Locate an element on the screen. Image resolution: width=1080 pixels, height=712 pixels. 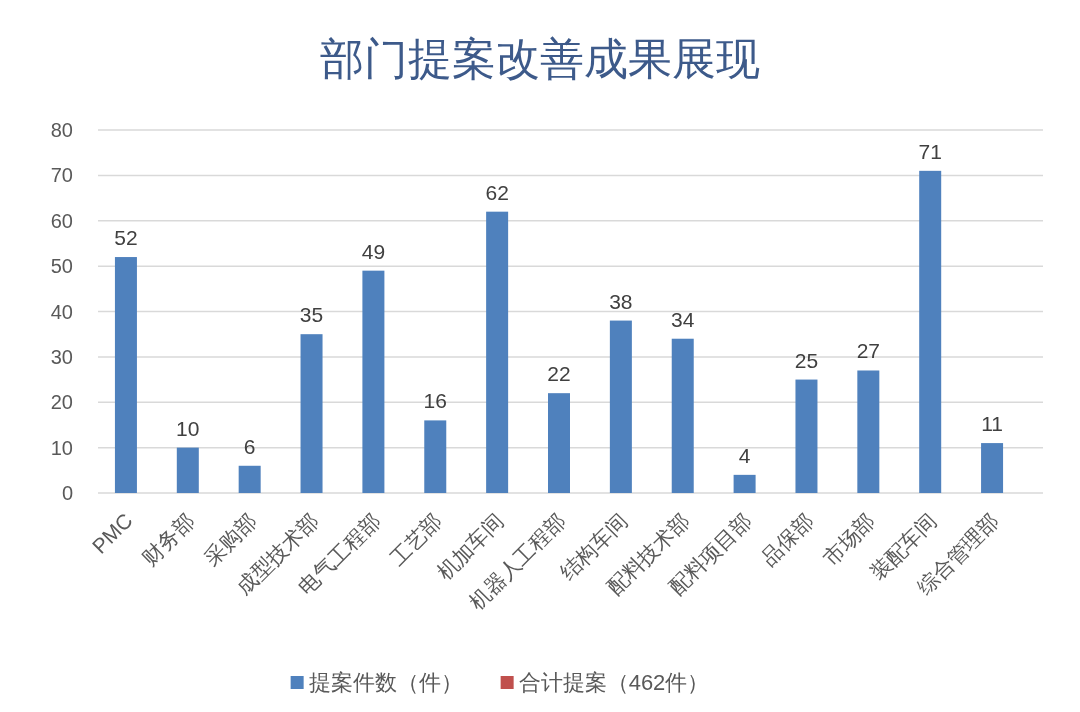
data-label: 27 is located at coordinates (868, 351).